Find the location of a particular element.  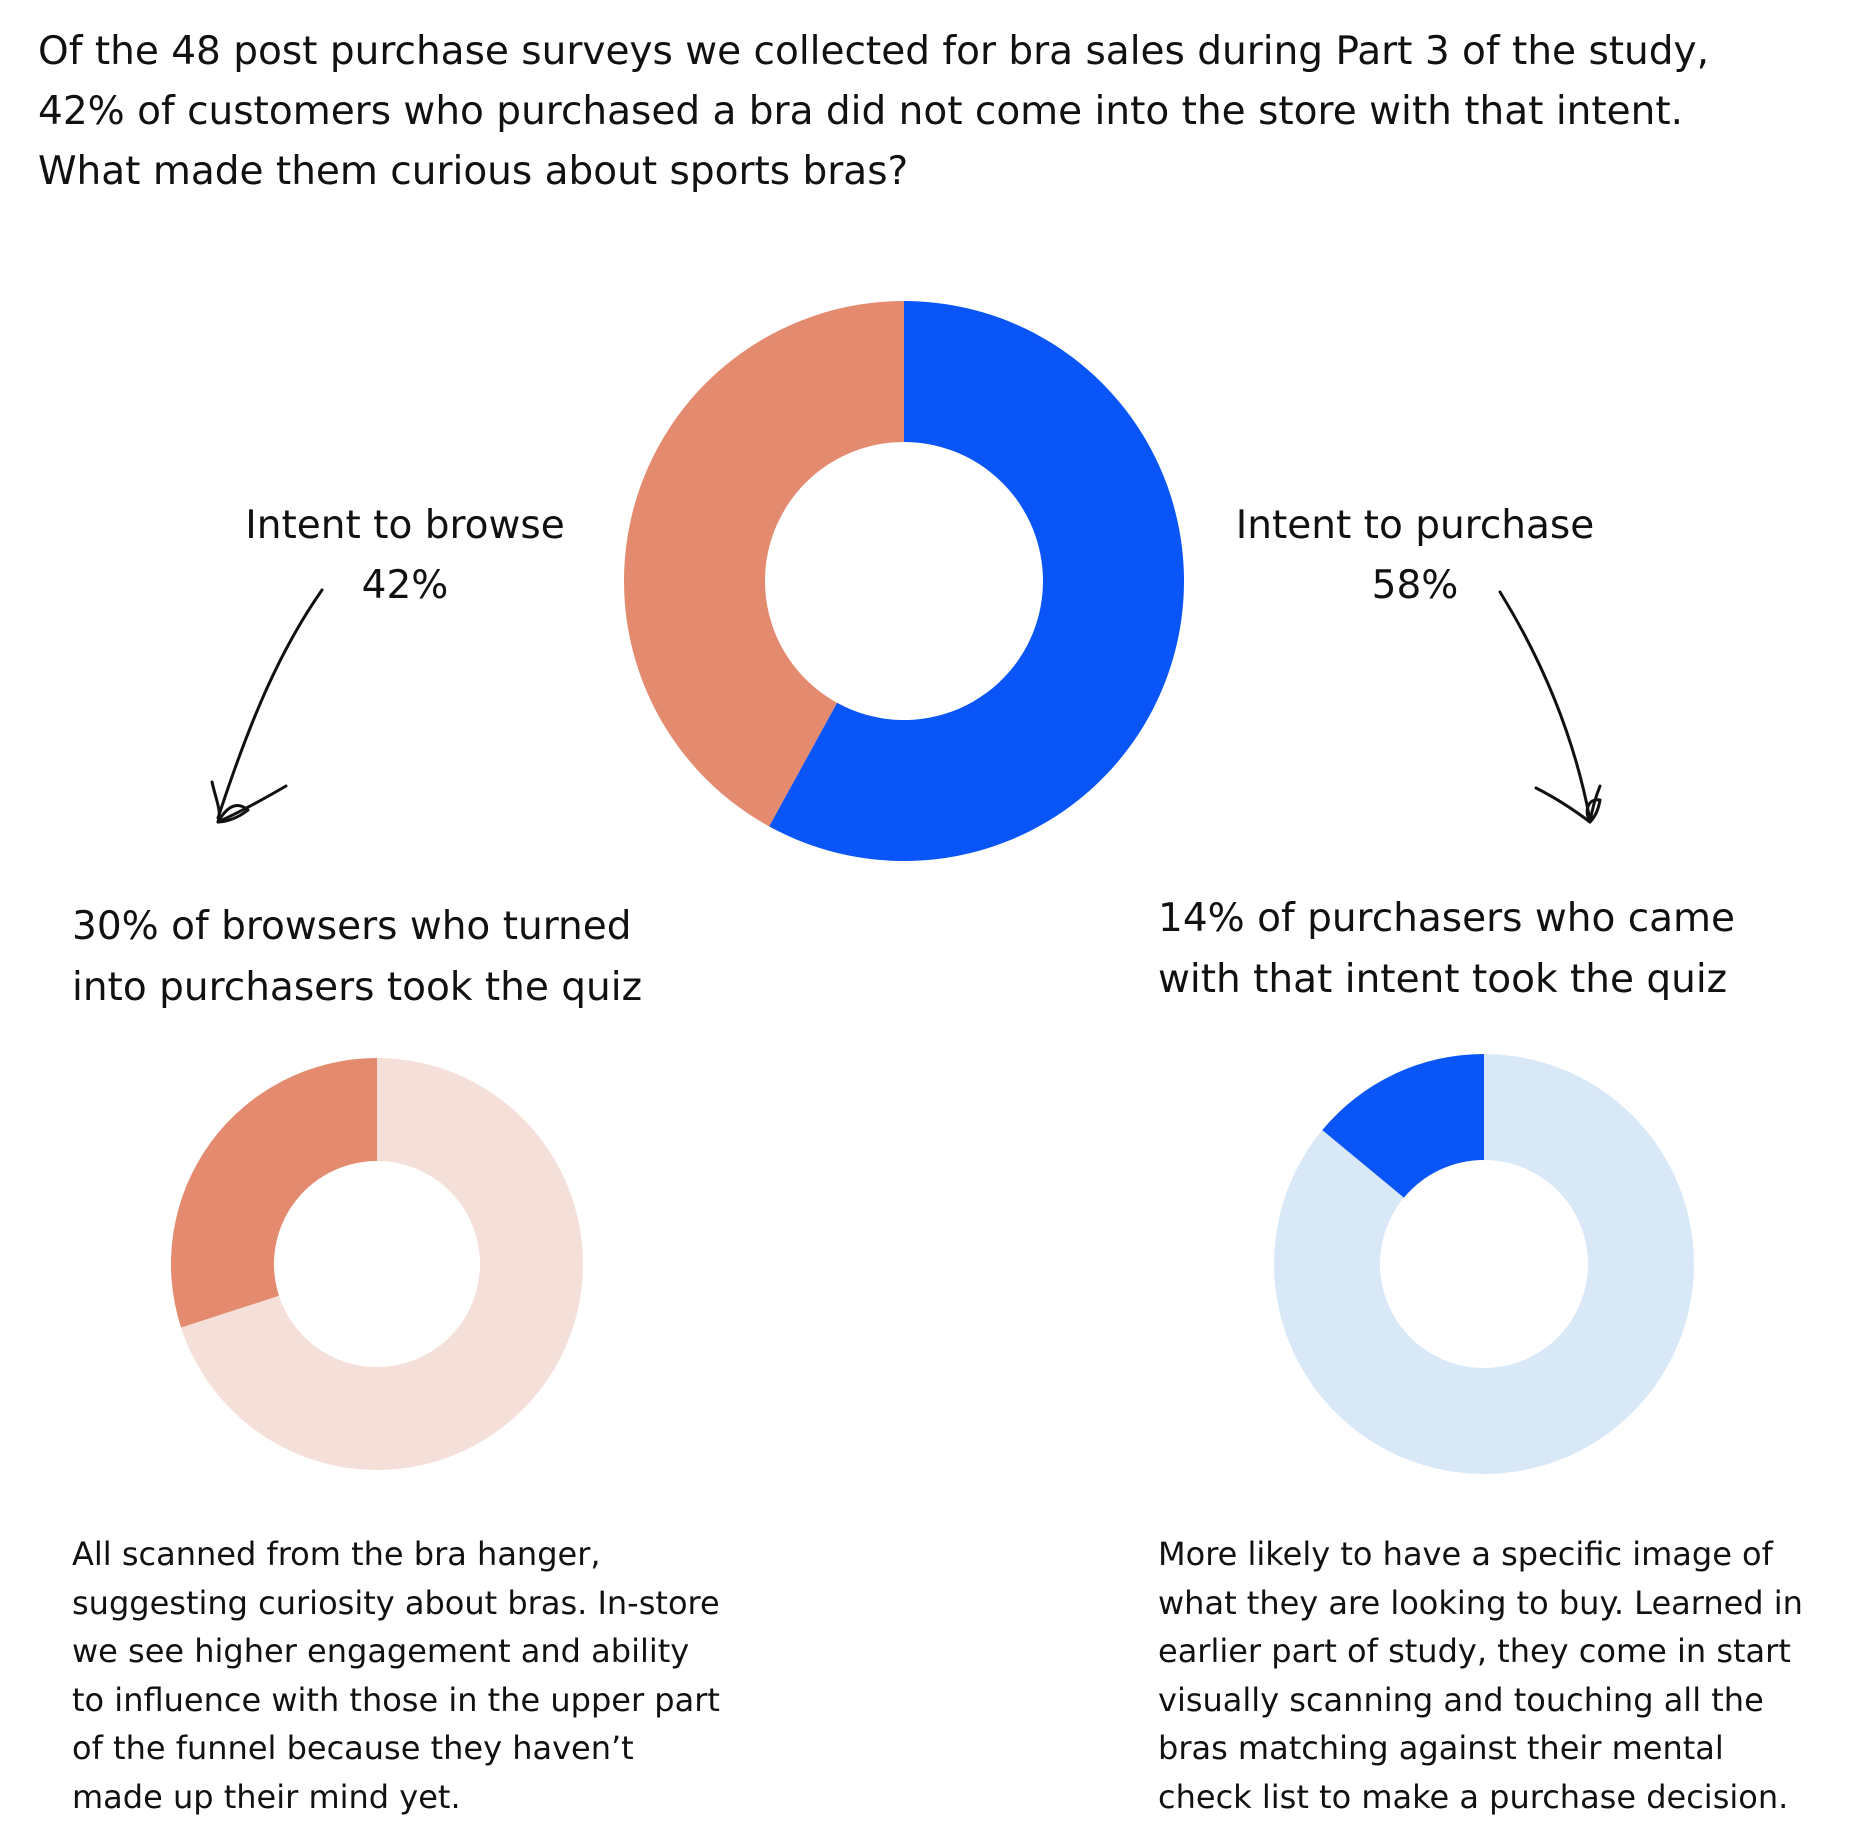

note-line: made up their mind yet. is located at coordinates (266, 1796).